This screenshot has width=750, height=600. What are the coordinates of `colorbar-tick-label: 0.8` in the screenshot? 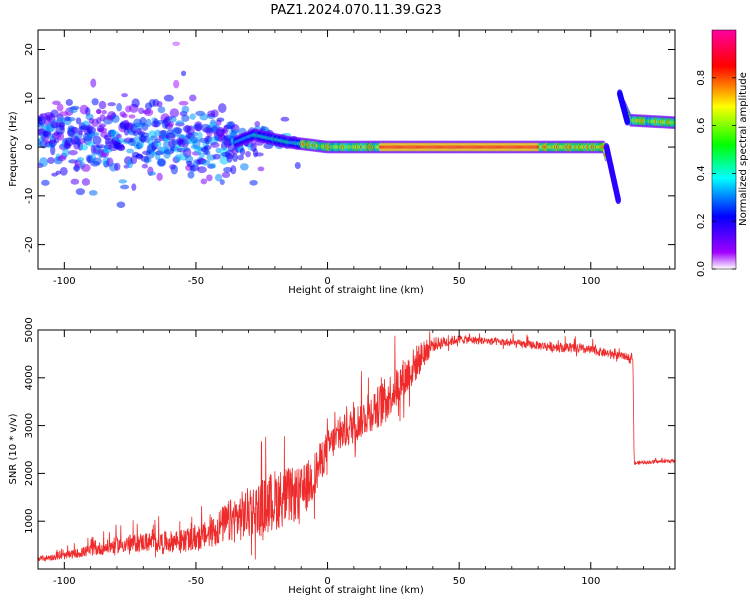 It's located at (701, 78).